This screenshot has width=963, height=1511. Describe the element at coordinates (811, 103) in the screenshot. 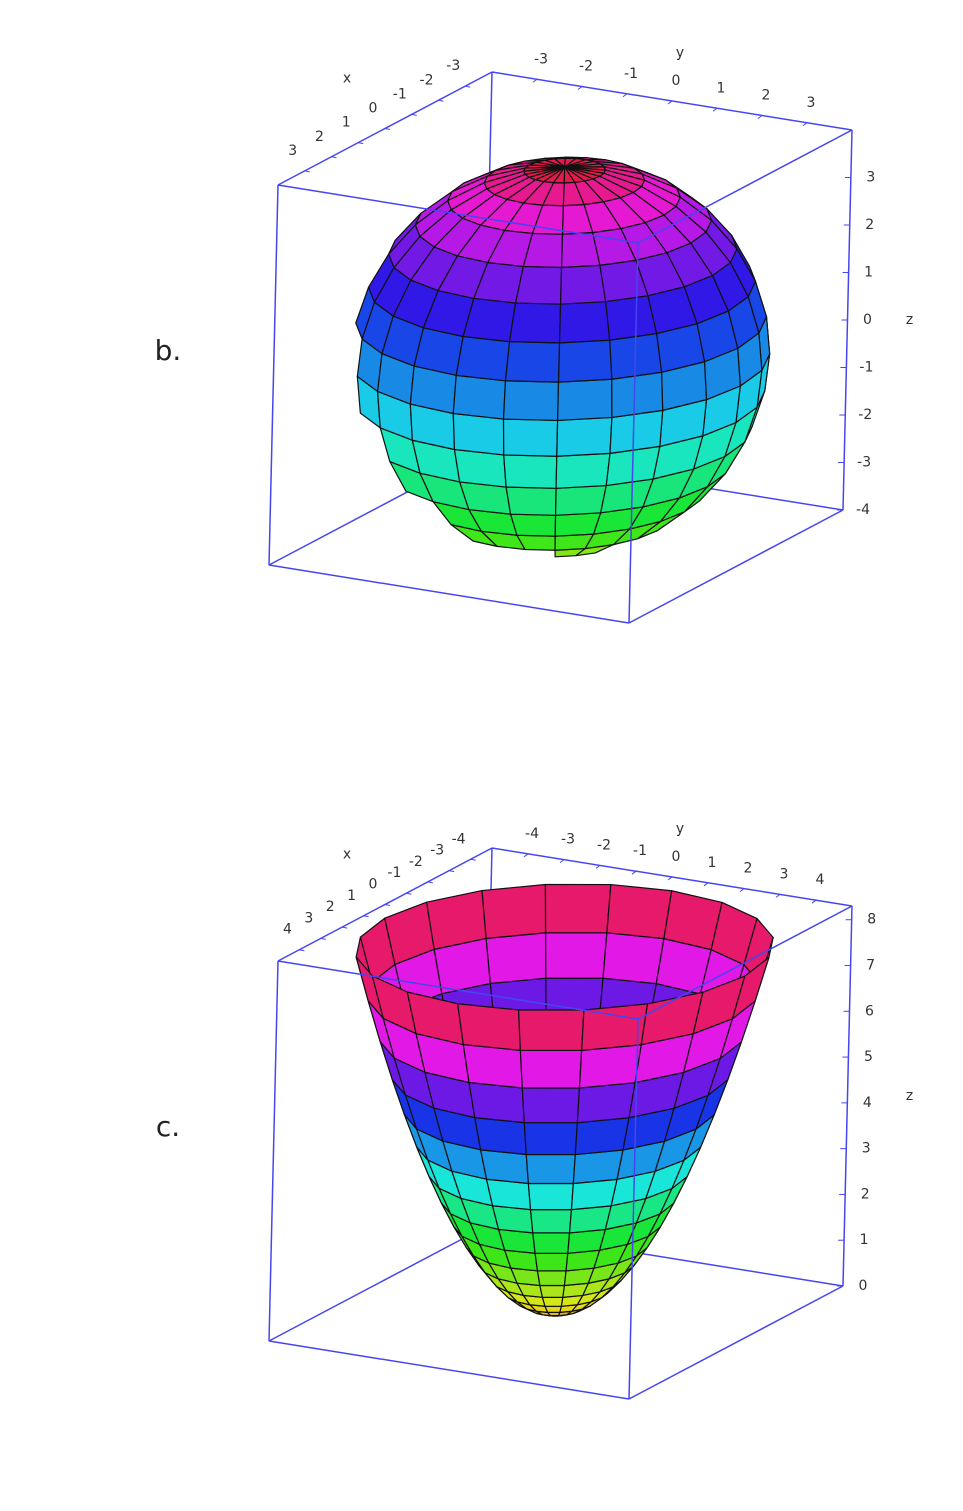

I see `y-tick-label: 3` at that location.